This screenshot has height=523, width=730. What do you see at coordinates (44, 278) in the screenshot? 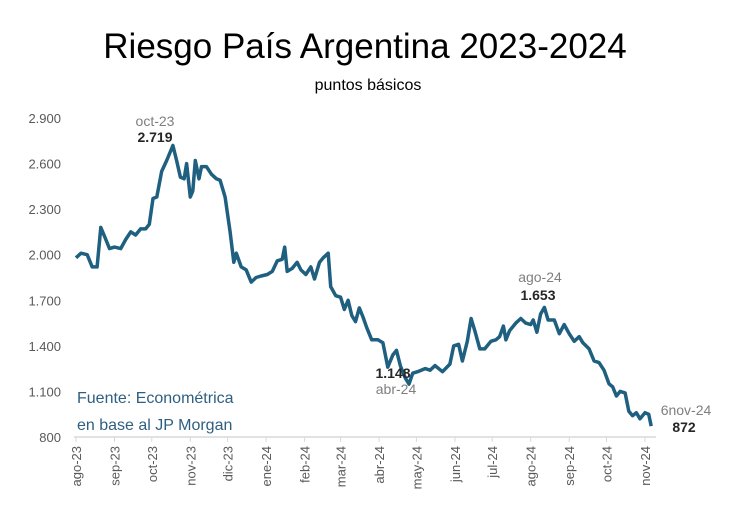
I see `y-axis: 800 1.100 1.400 1.700 2.000 2.300 2.600 2.900` at bounding box center [44, 278].